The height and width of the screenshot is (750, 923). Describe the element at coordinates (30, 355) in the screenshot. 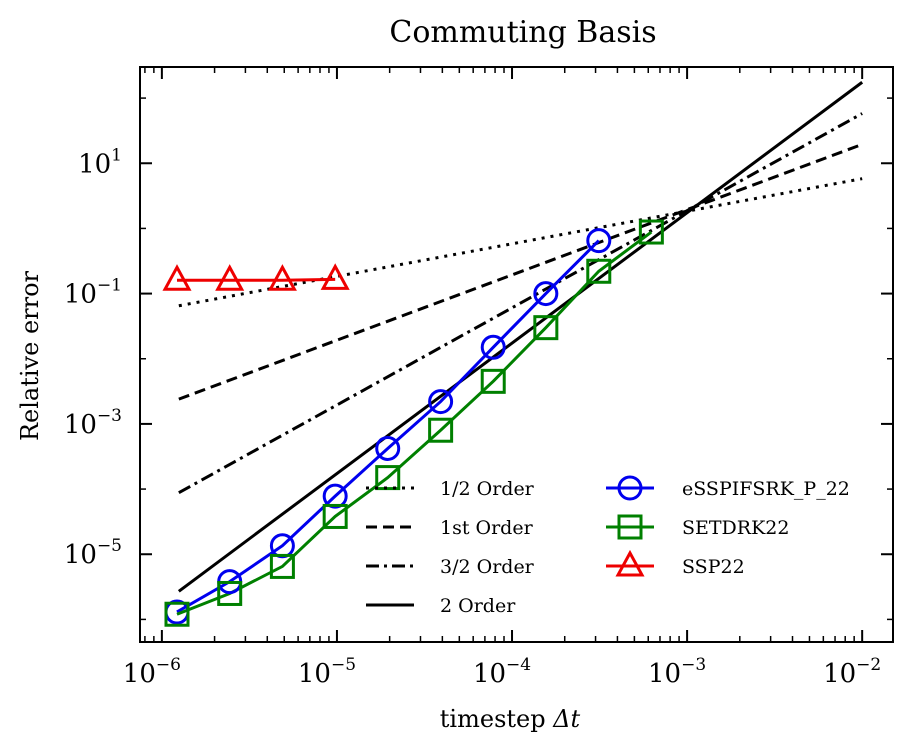

I see `y-axis-title: Relative error` at that location.